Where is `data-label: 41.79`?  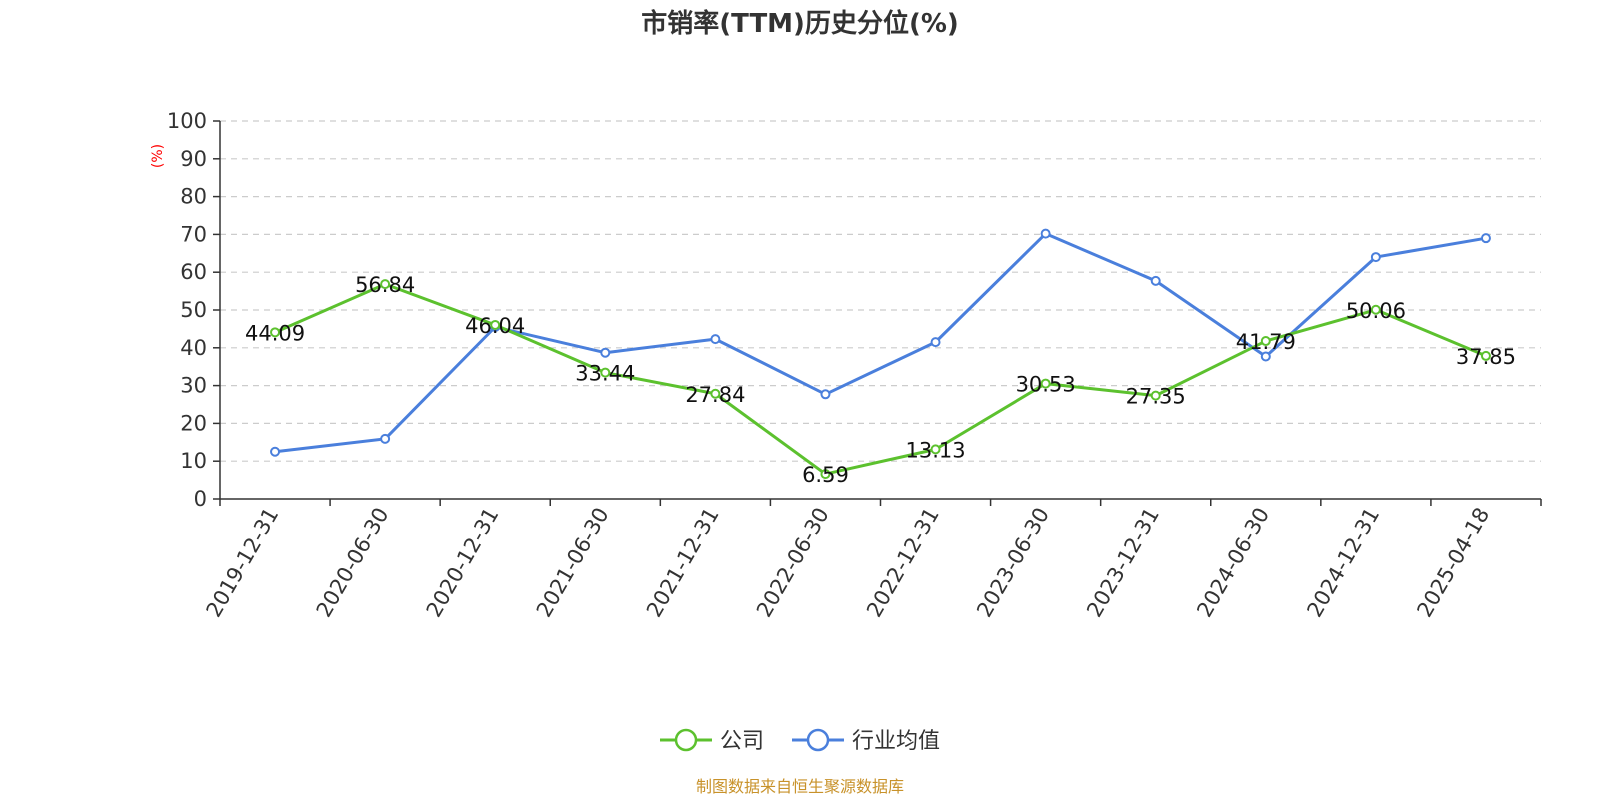 data-label: 41.79 is located at coordinates (1266, 342).